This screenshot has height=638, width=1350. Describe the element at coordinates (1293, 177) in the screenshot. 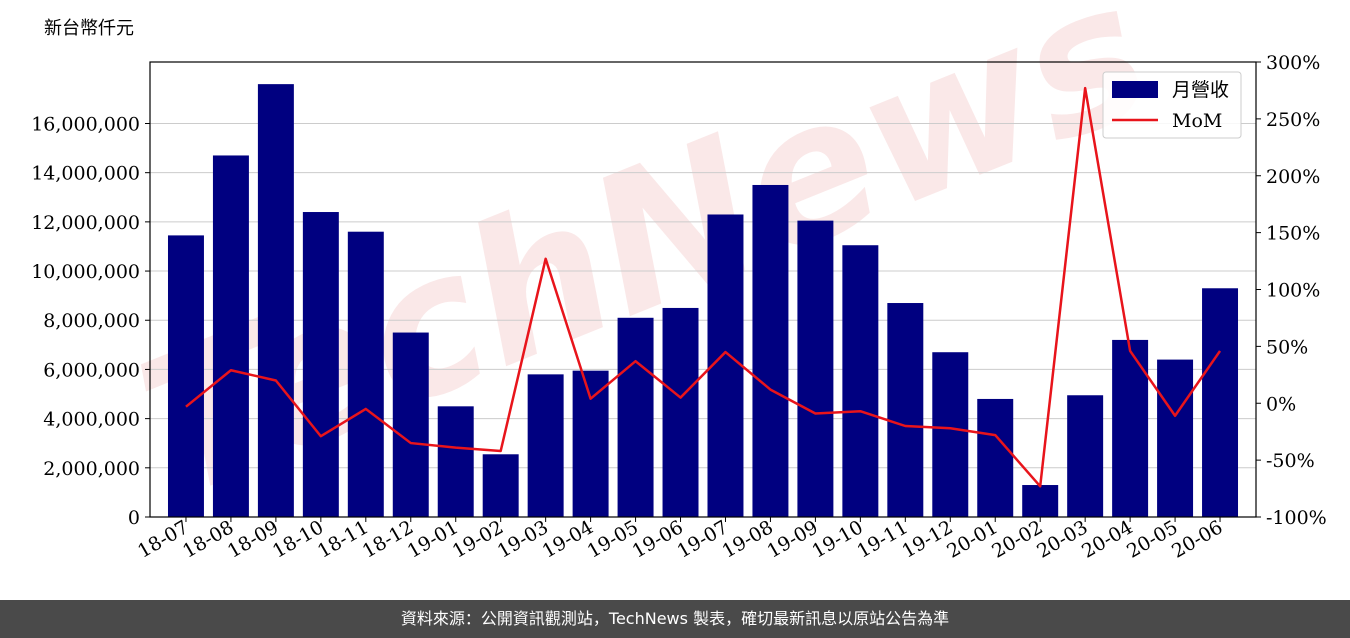

I see `y-right-tick-label: 200%` at that location.